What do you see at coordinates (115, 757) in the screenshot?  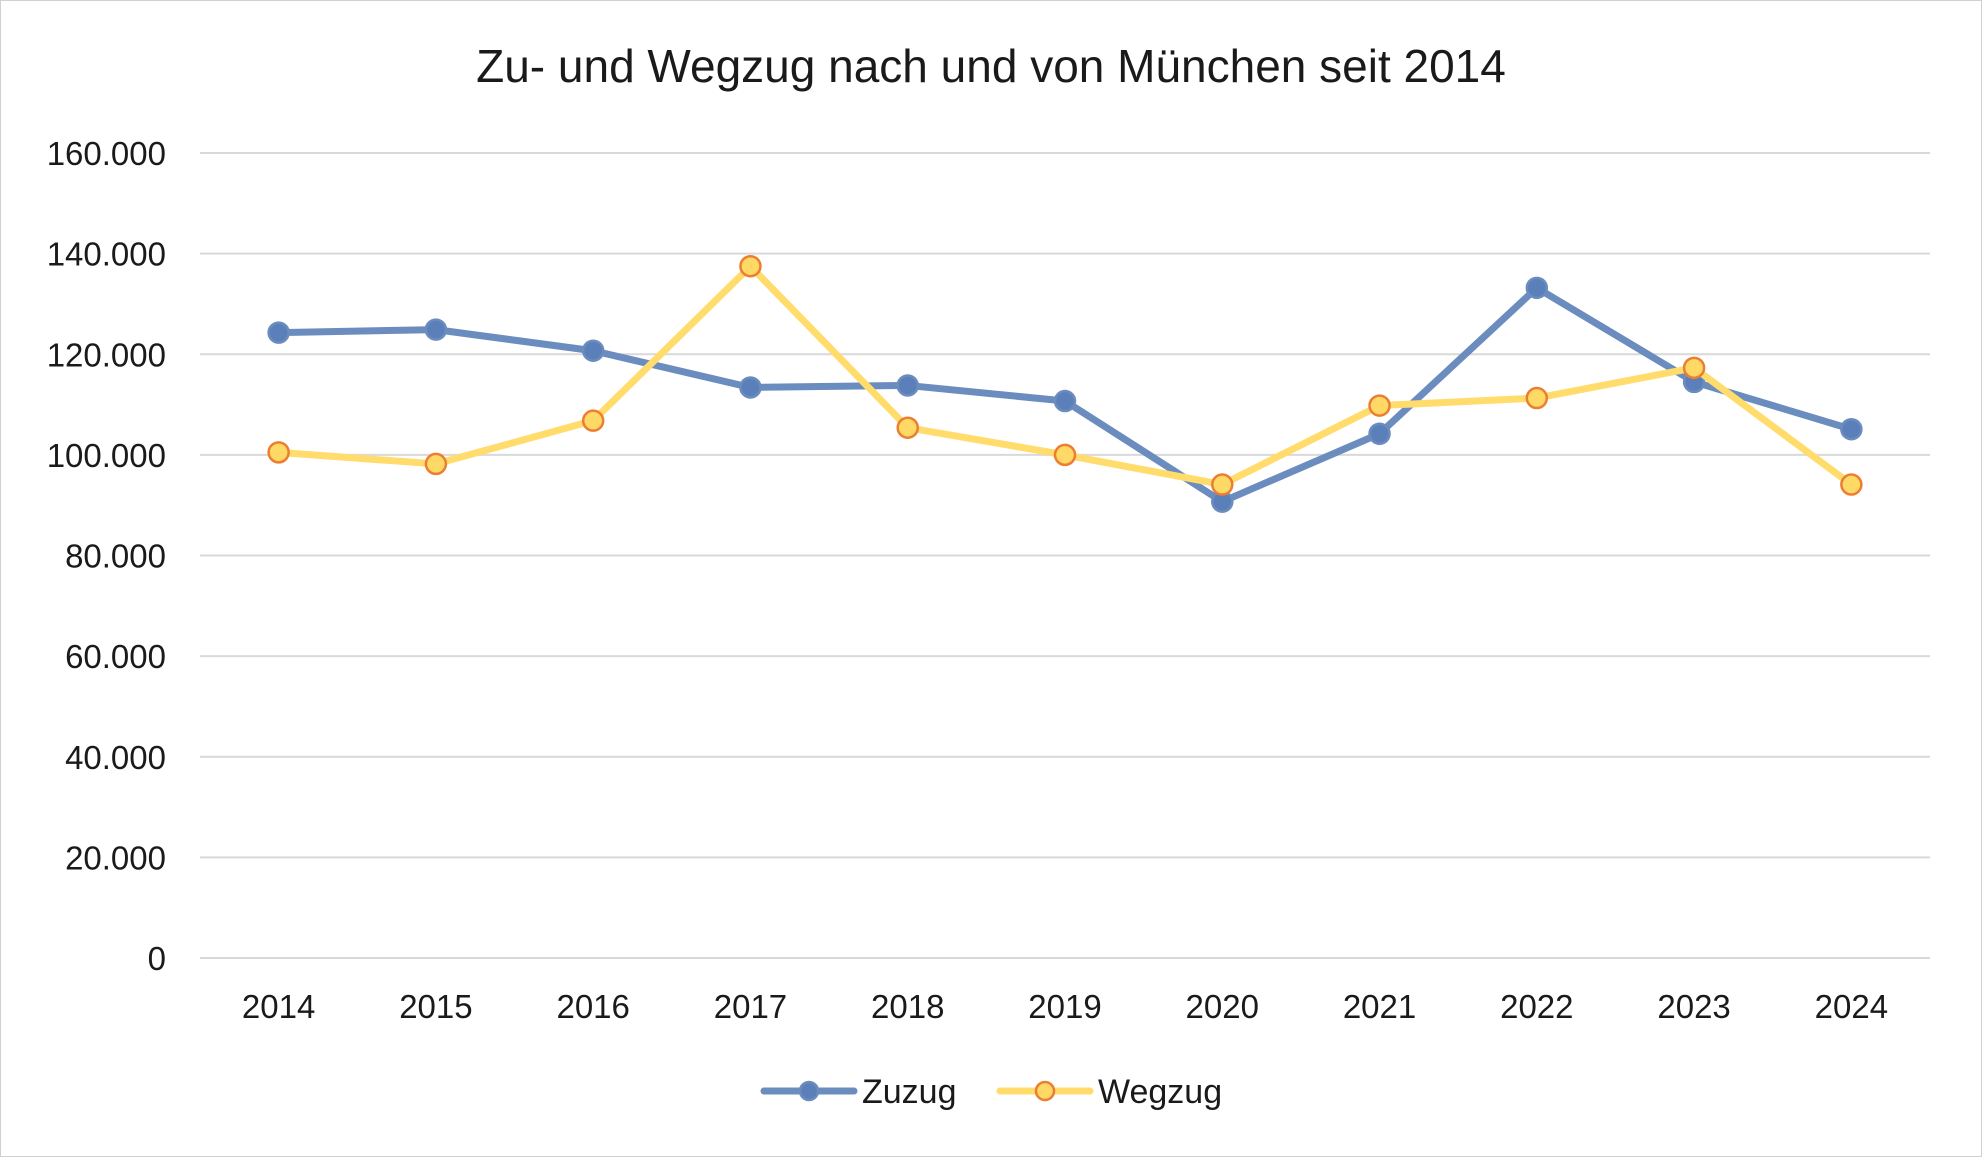 I see `y-tick-label: 40.000` at bounding box center [115, 757].